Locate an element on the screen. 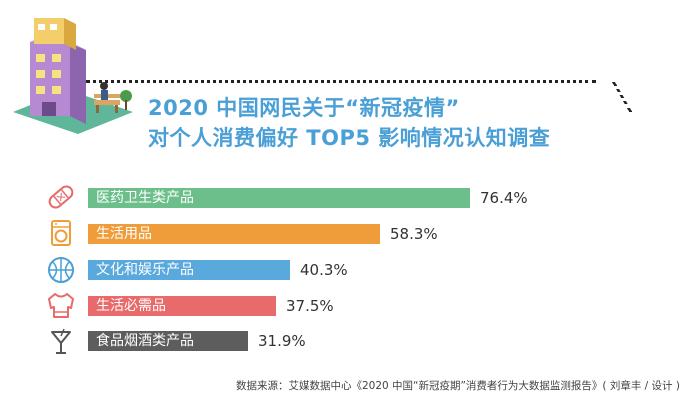 Image resolution: width=700 pixels, height=416 pixels. bar-value-2: 58.3% is located at coordinates (414, 234).